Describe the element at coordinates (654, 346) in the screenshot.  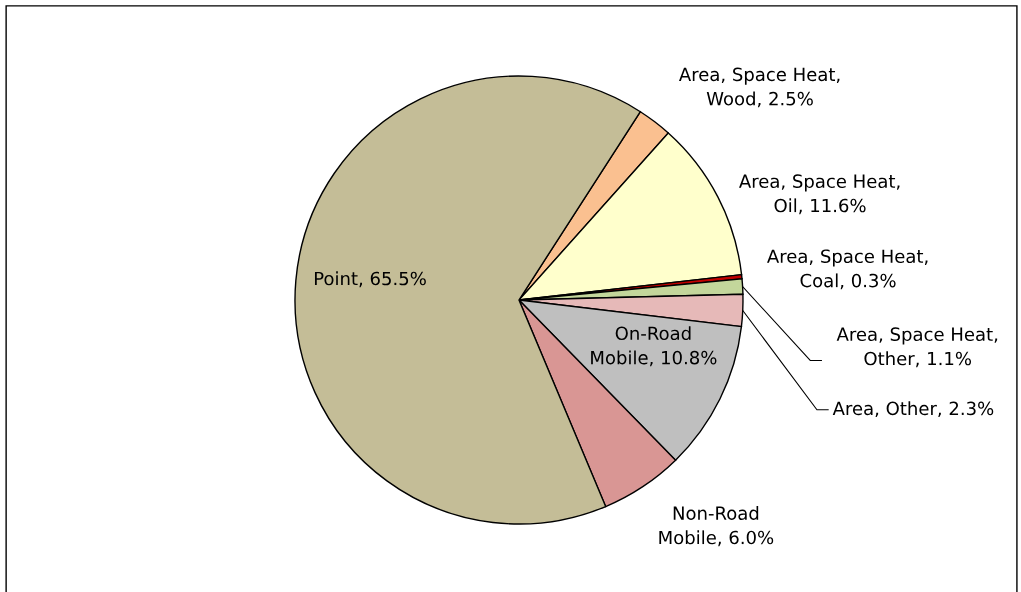
I see `slice-label: On-Road Mobile, 10.8%` at that location.